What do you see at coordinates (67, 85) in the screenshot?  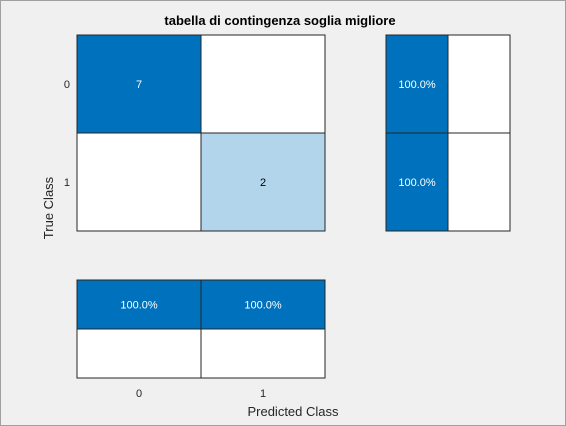 I see `y-tick-label: 0` at bounding box center [67, 85].